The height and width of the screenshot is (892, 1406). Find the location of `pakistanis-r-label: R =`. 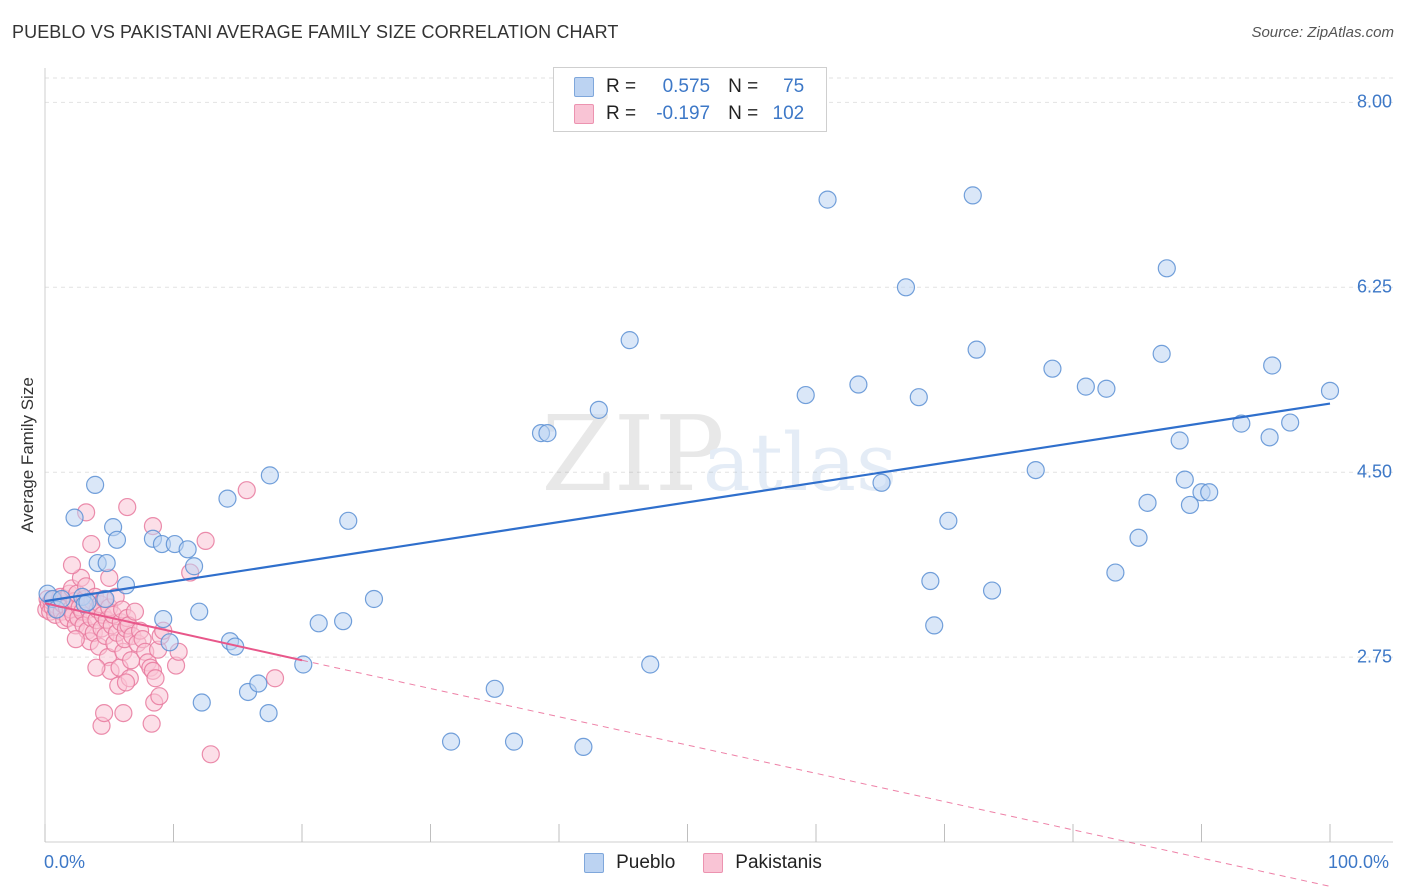

pakistanis-r-label: R = is located at coordinates (621, 113).